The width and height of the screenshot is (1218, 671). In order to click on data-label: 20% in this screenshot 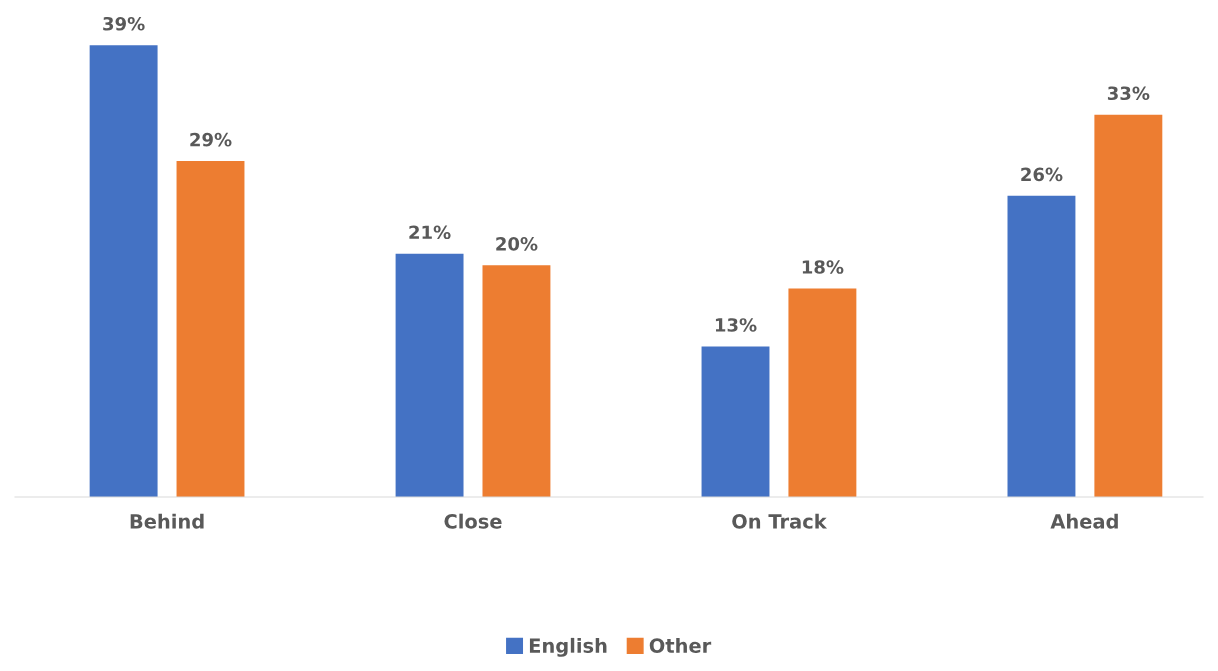, I will do `click(517, 244)`.